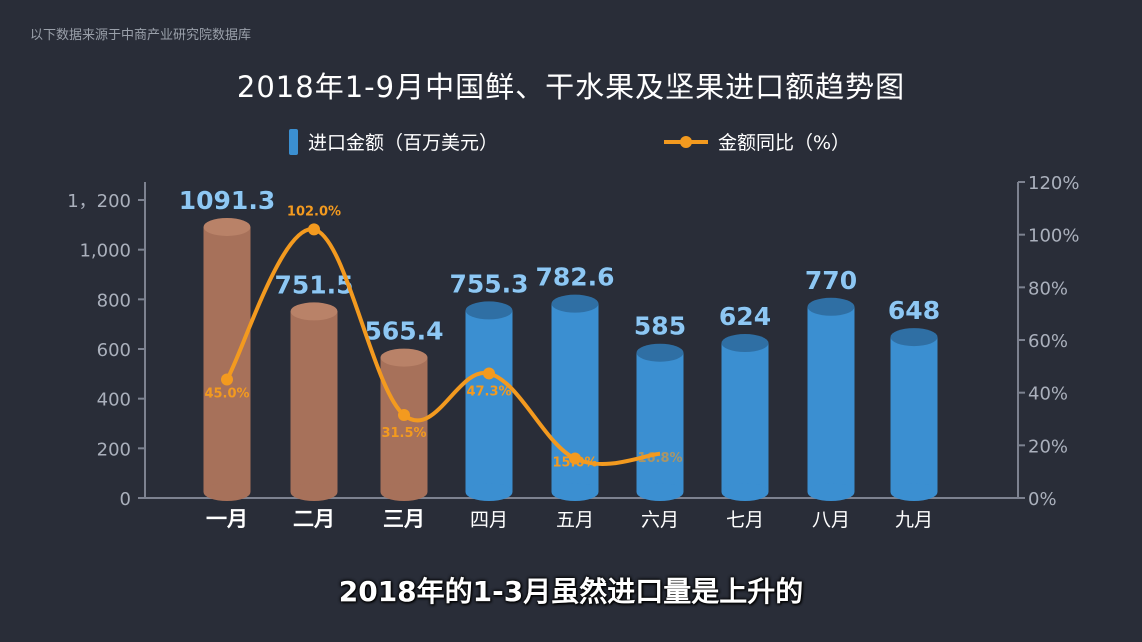  What do you see at coordinates (660, 326) in the screenshot?
I see `bar-value-label: 585` at bounding box center [660, 326].